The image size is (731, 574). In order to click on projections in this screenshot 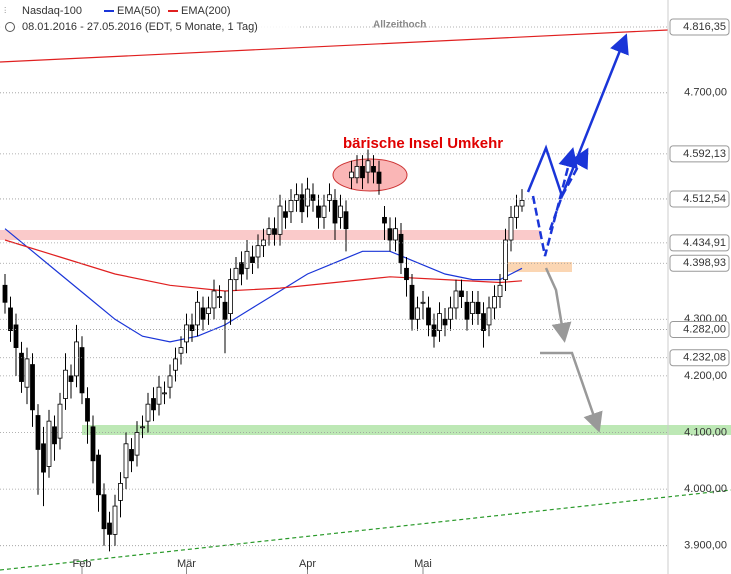, I will do `click(577, 233)`.